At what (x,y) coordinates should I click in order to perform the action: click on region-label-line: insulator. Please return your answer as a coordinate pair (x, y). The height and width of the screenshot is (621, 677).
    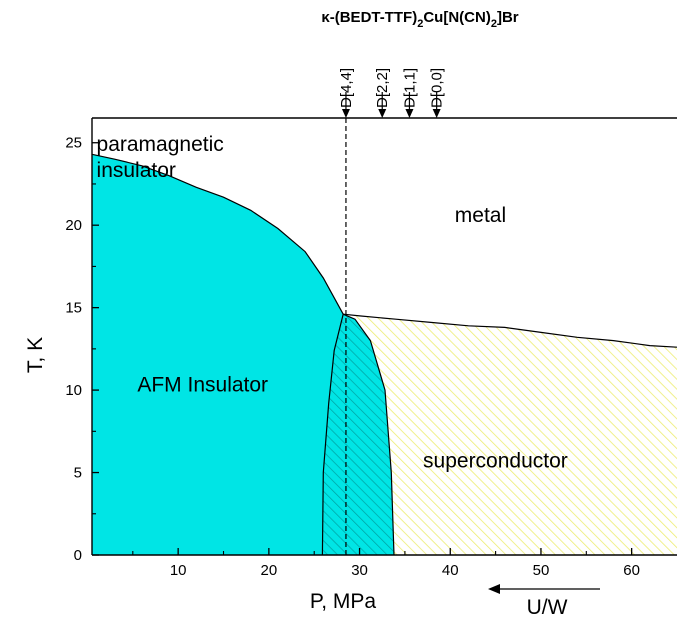
    Looking at the image, I should click on (136, 170).